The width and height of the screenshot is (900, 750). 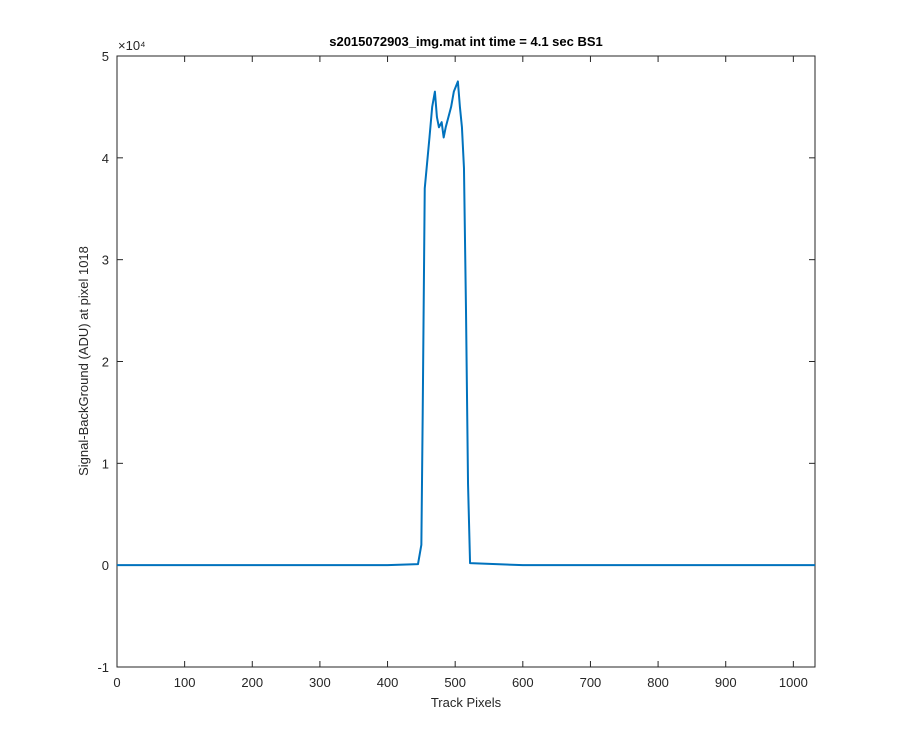 I want to click on x-tick-label: 400, so click(x=388, y=682).